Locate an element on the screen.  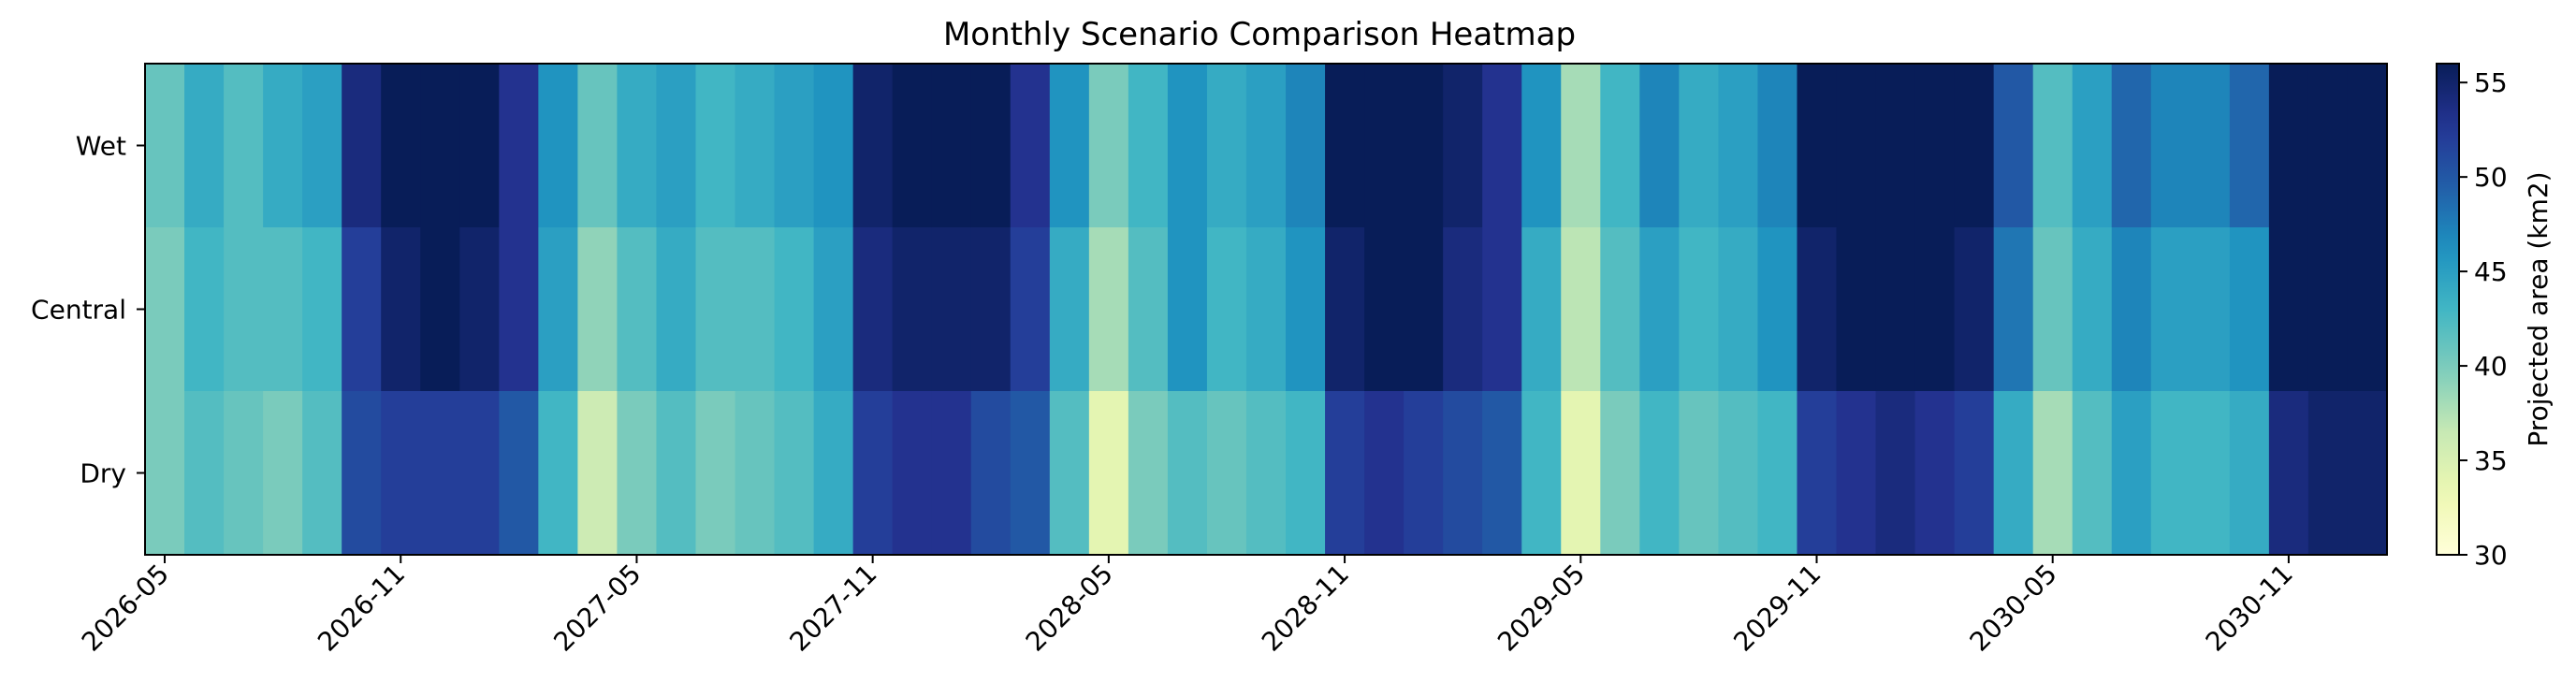
y-tick-label: Dry is located at coordinates (103, 474).